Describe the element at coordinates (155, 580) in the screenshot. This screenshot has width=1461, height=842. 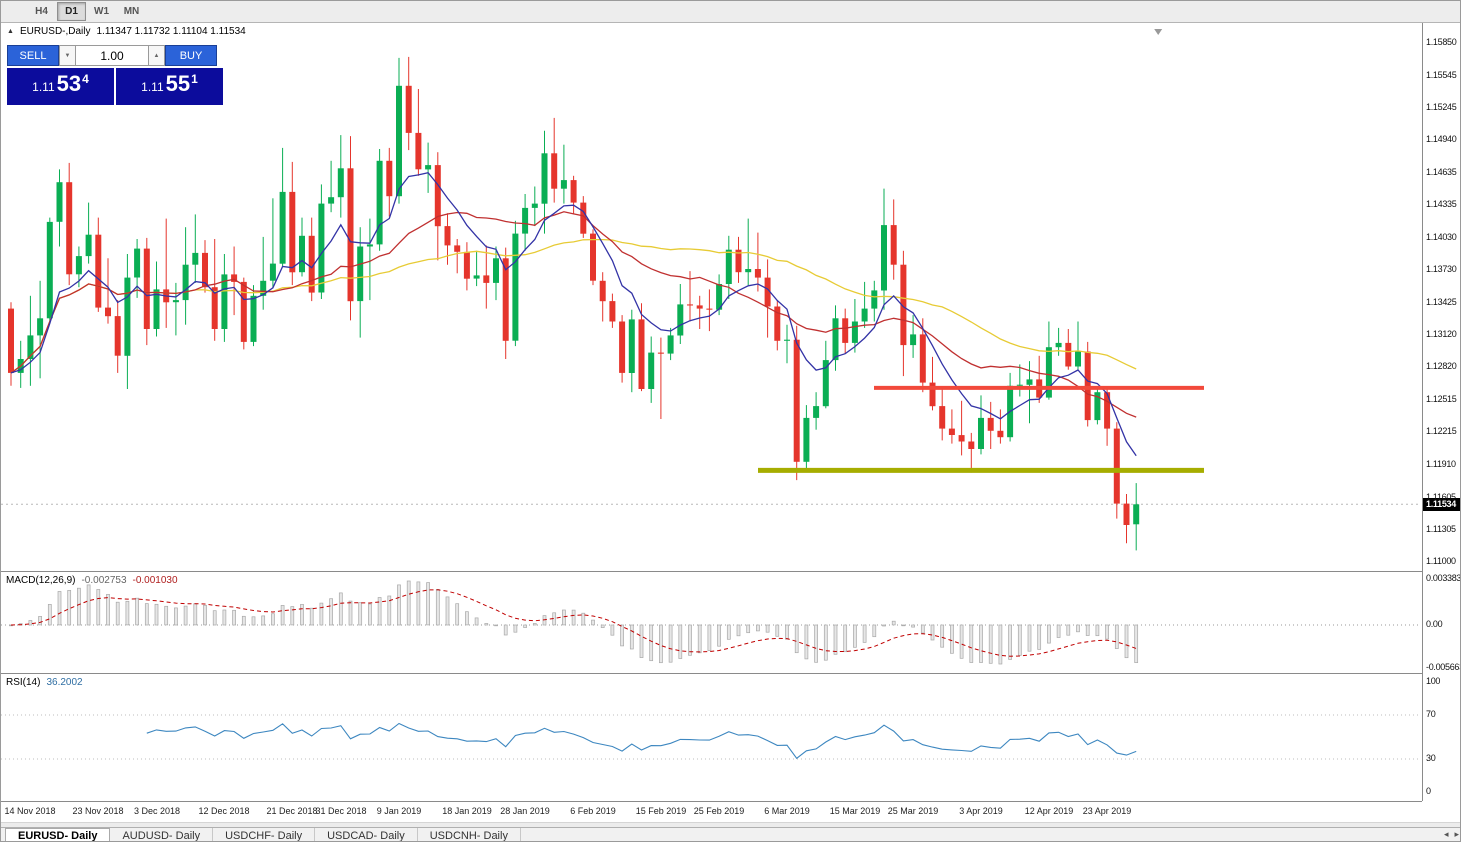
I see `macd-signal-value: -0.001030` at that location.